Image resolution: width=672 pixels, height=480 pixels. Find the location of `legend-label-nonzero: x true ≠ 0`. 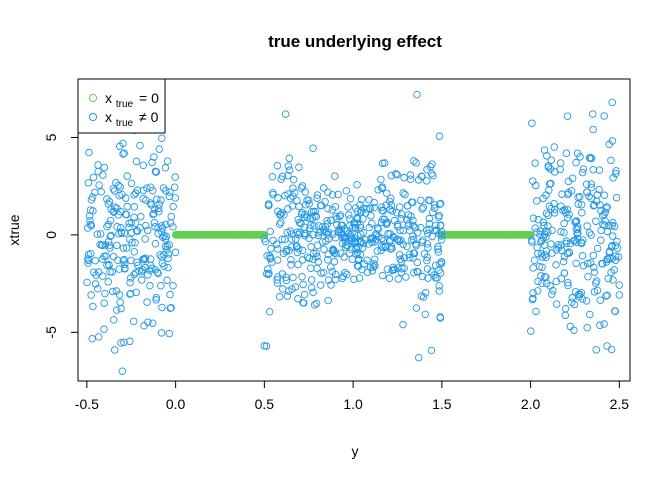

legend-label-nonzero: x true ≠ 0 is located at coordinates (132, 119).